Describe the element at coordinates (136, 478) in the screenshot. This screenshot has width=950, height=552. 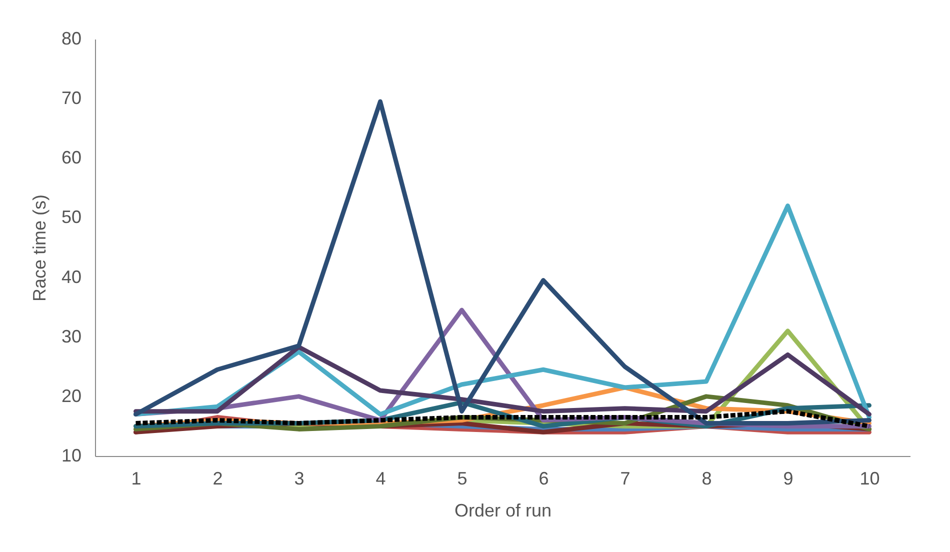
I see `x-tick-label: 1` at that location.